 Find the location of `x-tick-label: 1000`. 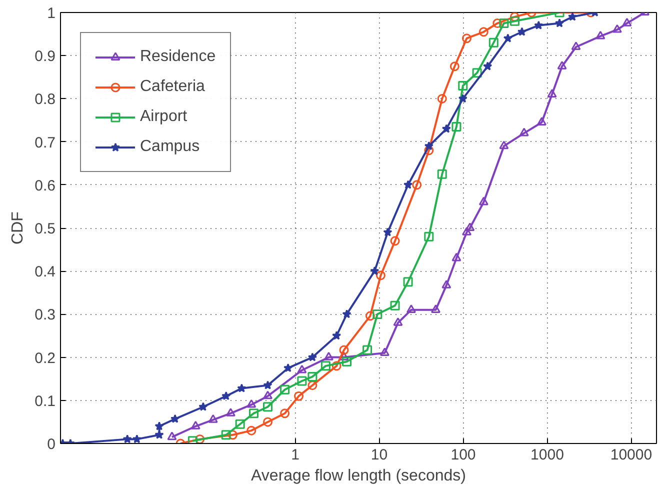

x-tick-label: 1000 is located at coordinates (547, 455).